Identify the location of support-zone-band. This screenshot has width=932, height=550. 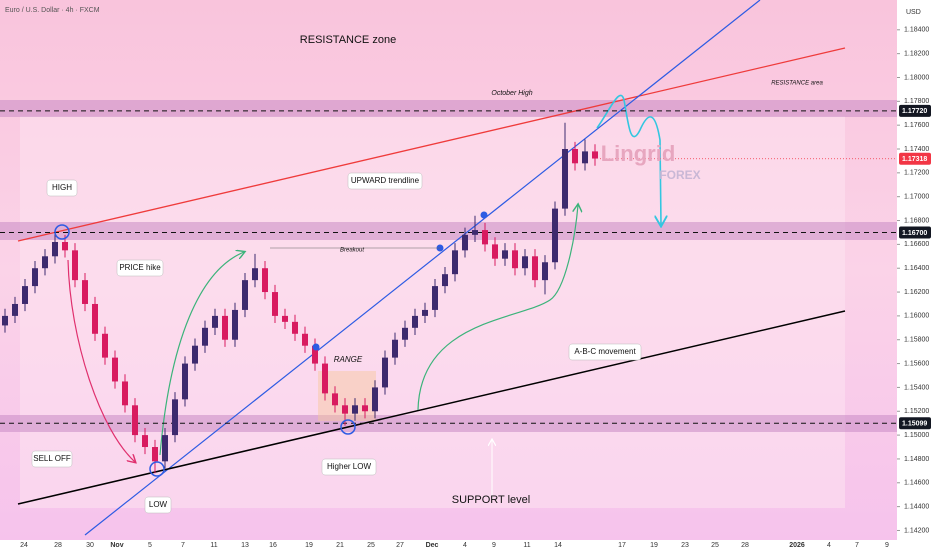
(448, 423).